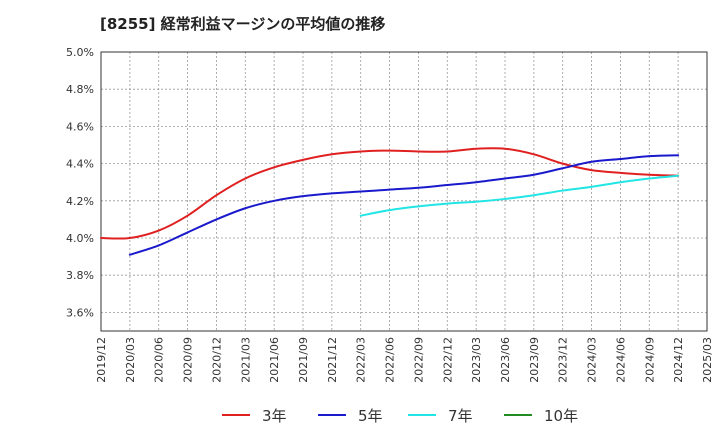 The height and width of the screenshot is (440, 720). Describe the element at coordinates (678, 360) in the screenshot. I see `x-tick-label: 2024/12` at that location.